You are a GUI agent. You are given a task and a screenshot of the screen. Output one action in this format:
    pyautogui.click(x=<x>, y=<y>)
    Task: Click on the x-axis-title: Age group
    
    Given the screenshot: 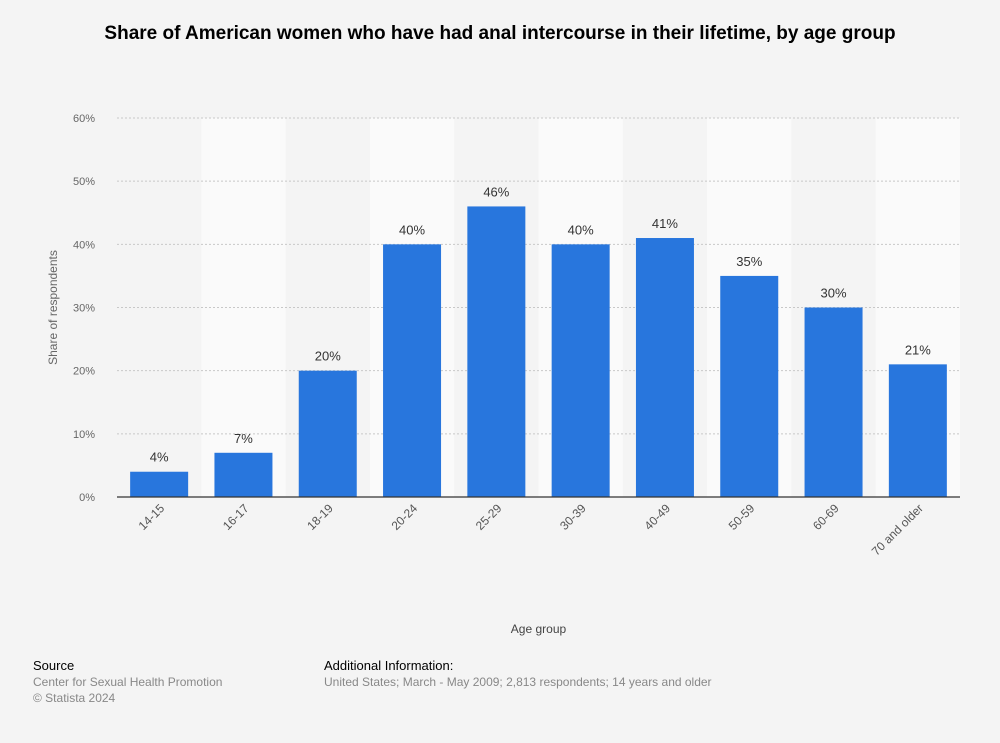 What is the action you would take?
    pyautogui.click(x=539, y=629)
    